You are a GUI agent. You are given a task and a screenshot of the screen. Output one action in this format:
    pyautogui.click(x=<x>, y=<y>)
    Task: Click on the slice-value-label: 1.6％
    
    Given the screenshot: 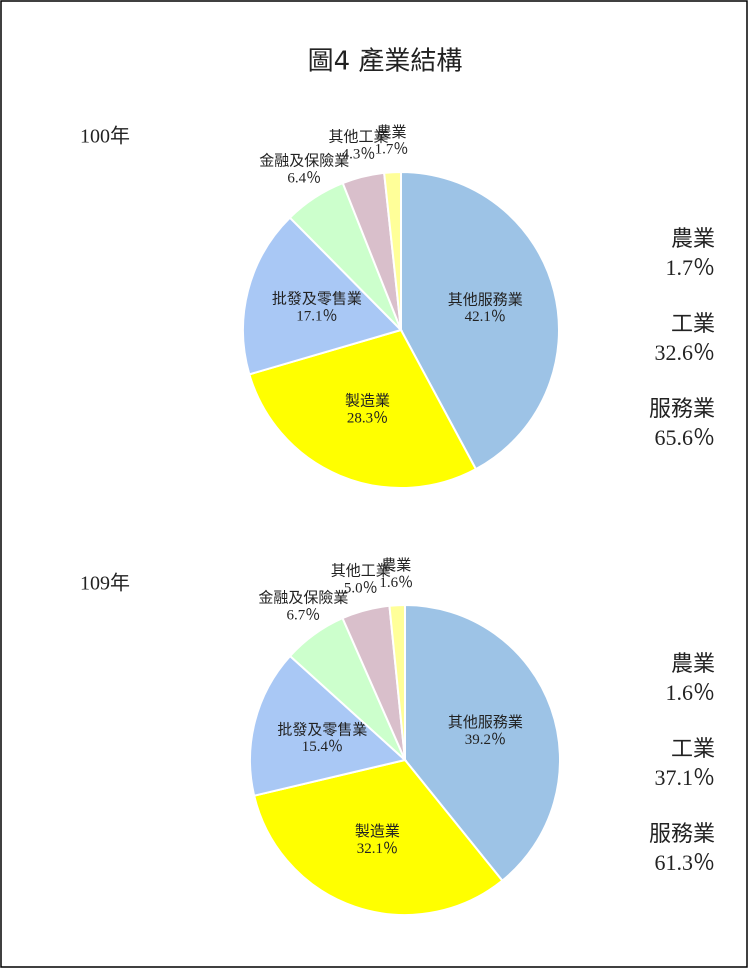 What is the action you would take?
    pyautogui.click(x=396, y=583)
    